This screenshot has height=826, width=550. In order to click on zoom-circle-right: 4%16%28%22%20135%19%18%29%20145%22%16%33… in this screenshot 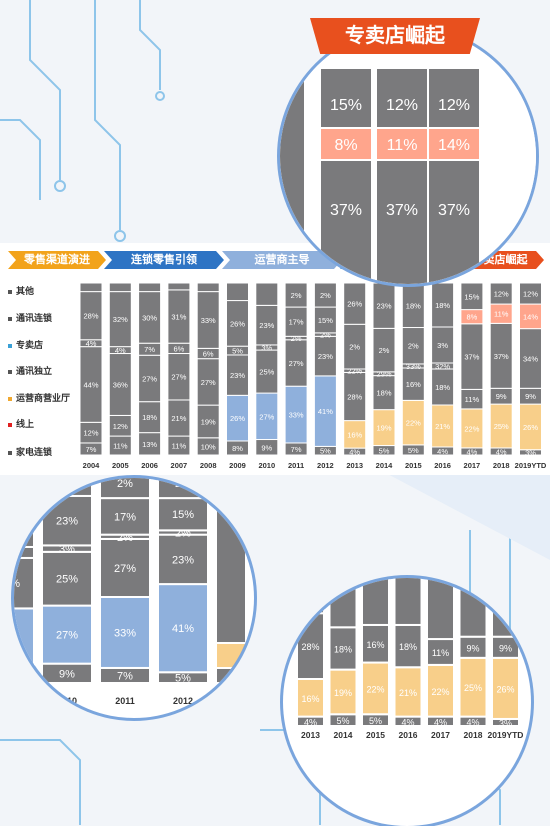, I will do `click(407, 702)`.